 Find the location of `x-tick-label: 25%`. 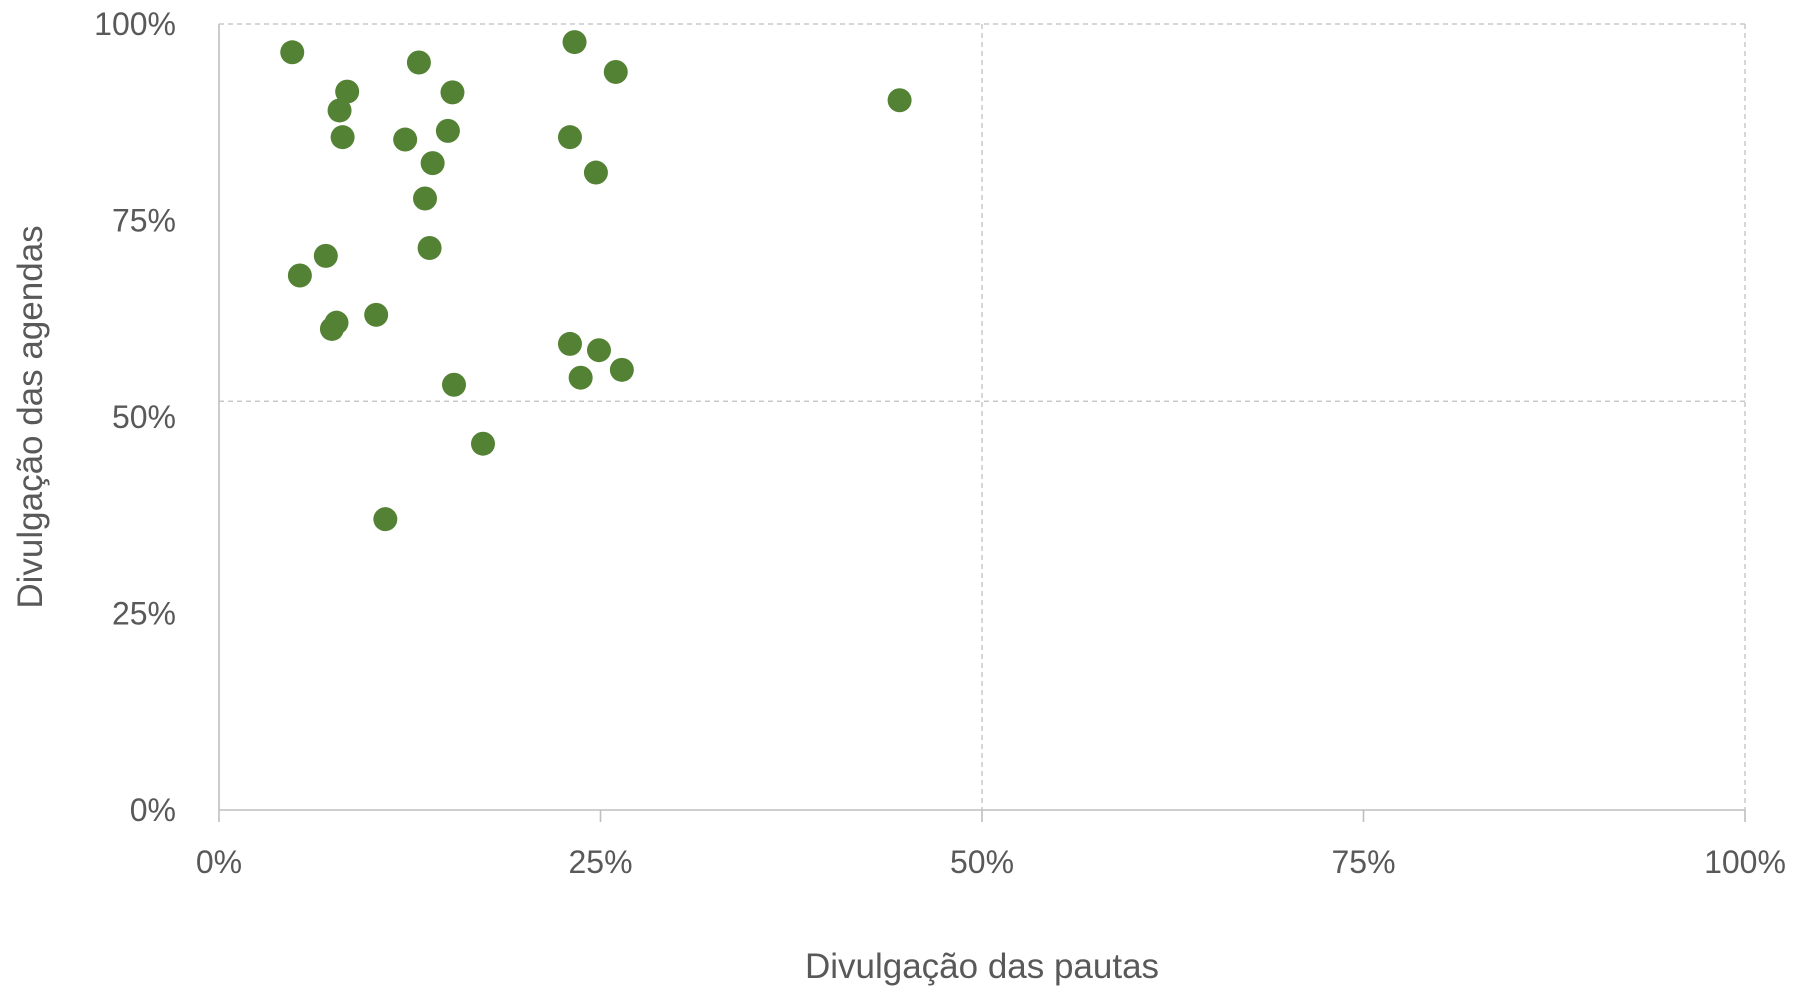

x-tick-label: 25% is located at coordinates (600, 862).